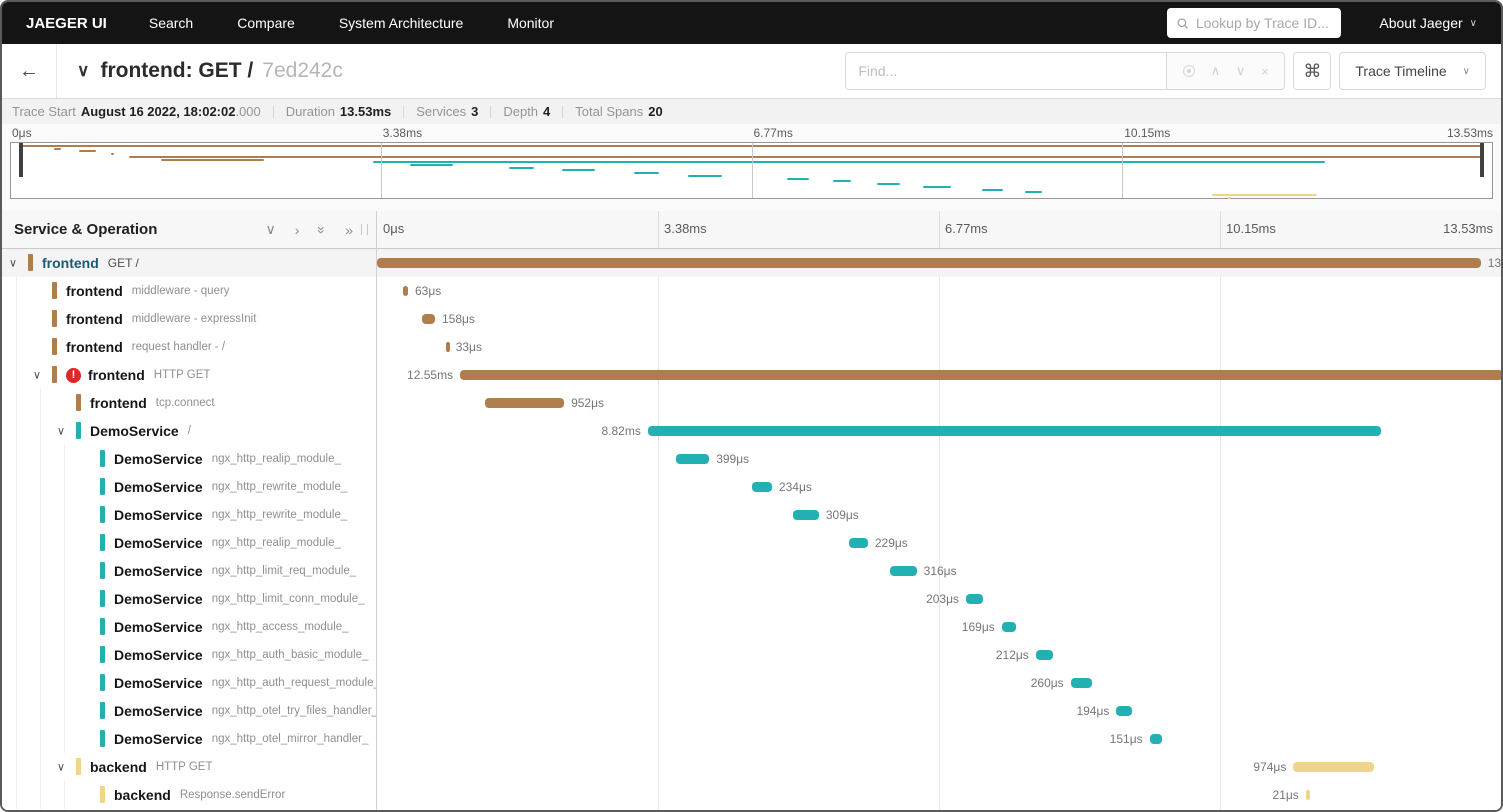 The width and height of the screenshot is (1503, 812). I want to click on sidebar-span-row: frontend middleware - expressInit, so click(189, 319).